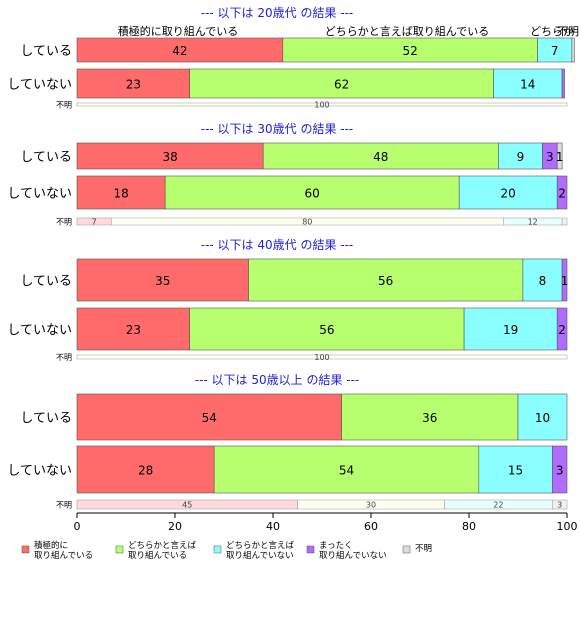 The width and height of the screenshot is (580, 636). I want to click on top-category-label-2: どちらか, so click(552, 31).